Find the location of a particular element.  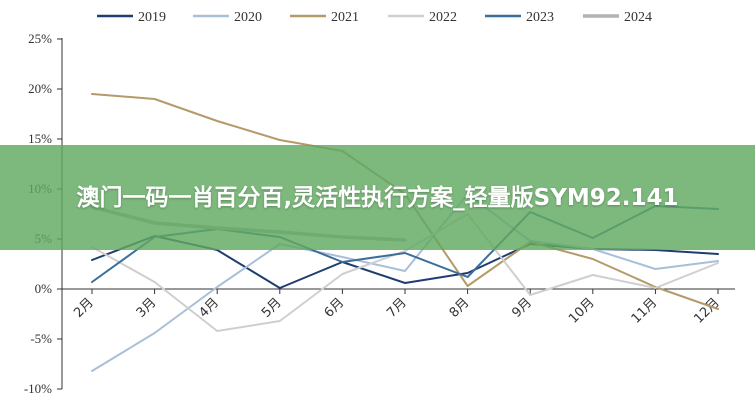

y-tick-label: 15% is located at coordinates (40, 138).